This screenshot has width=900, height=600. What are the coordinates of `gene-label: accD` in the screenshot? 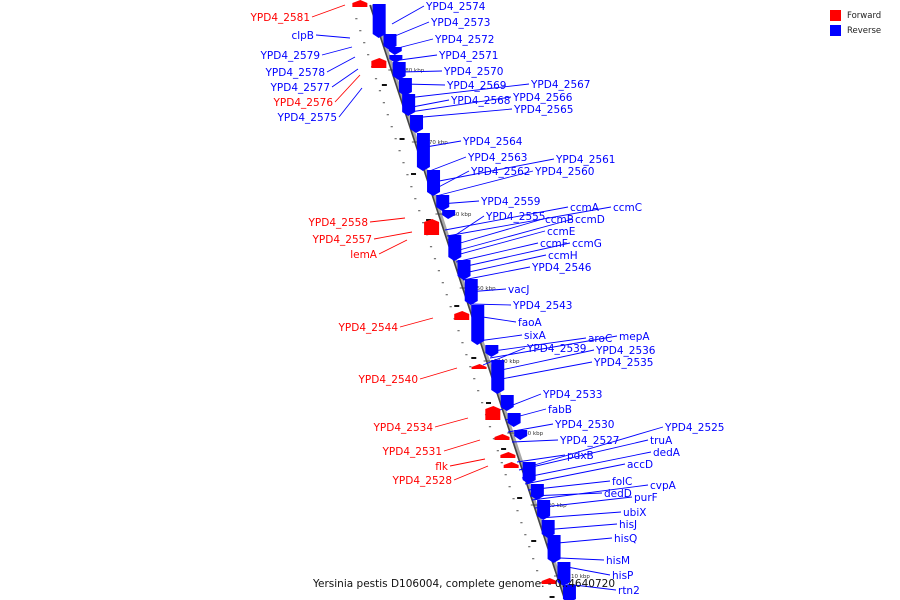 It's located at (640, 465).